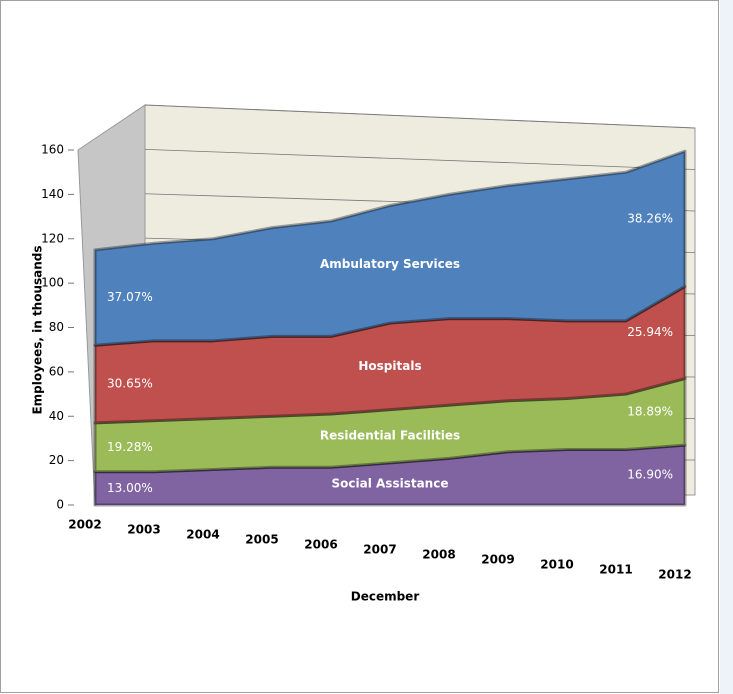 The width and height of the screenshot is (733, 694). What do you see at coordinates (52, 283) in the screenshot?
I see `y-tick-label: 100` at bounding box center [52, 283].